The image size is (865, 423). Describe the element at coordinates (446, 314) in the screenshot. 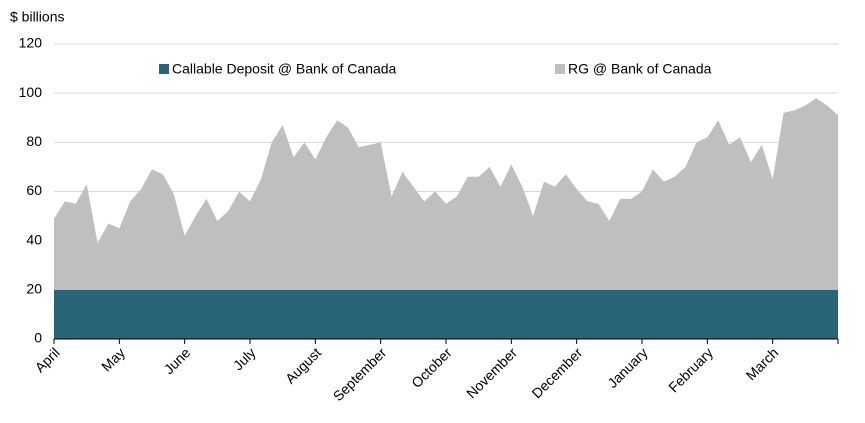

I see `area` at that location.